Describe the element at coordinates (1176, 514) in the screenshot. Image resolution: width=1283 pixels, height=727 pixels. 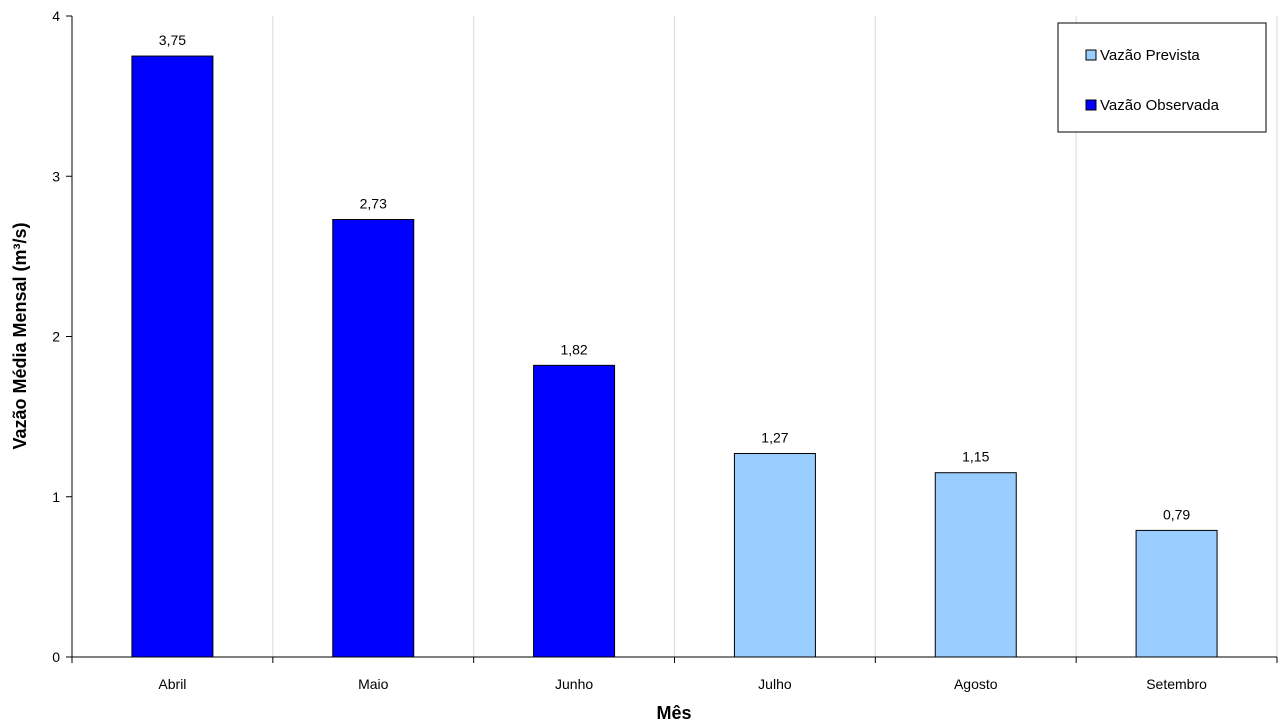
I see `data-label: 0,79` at that location.